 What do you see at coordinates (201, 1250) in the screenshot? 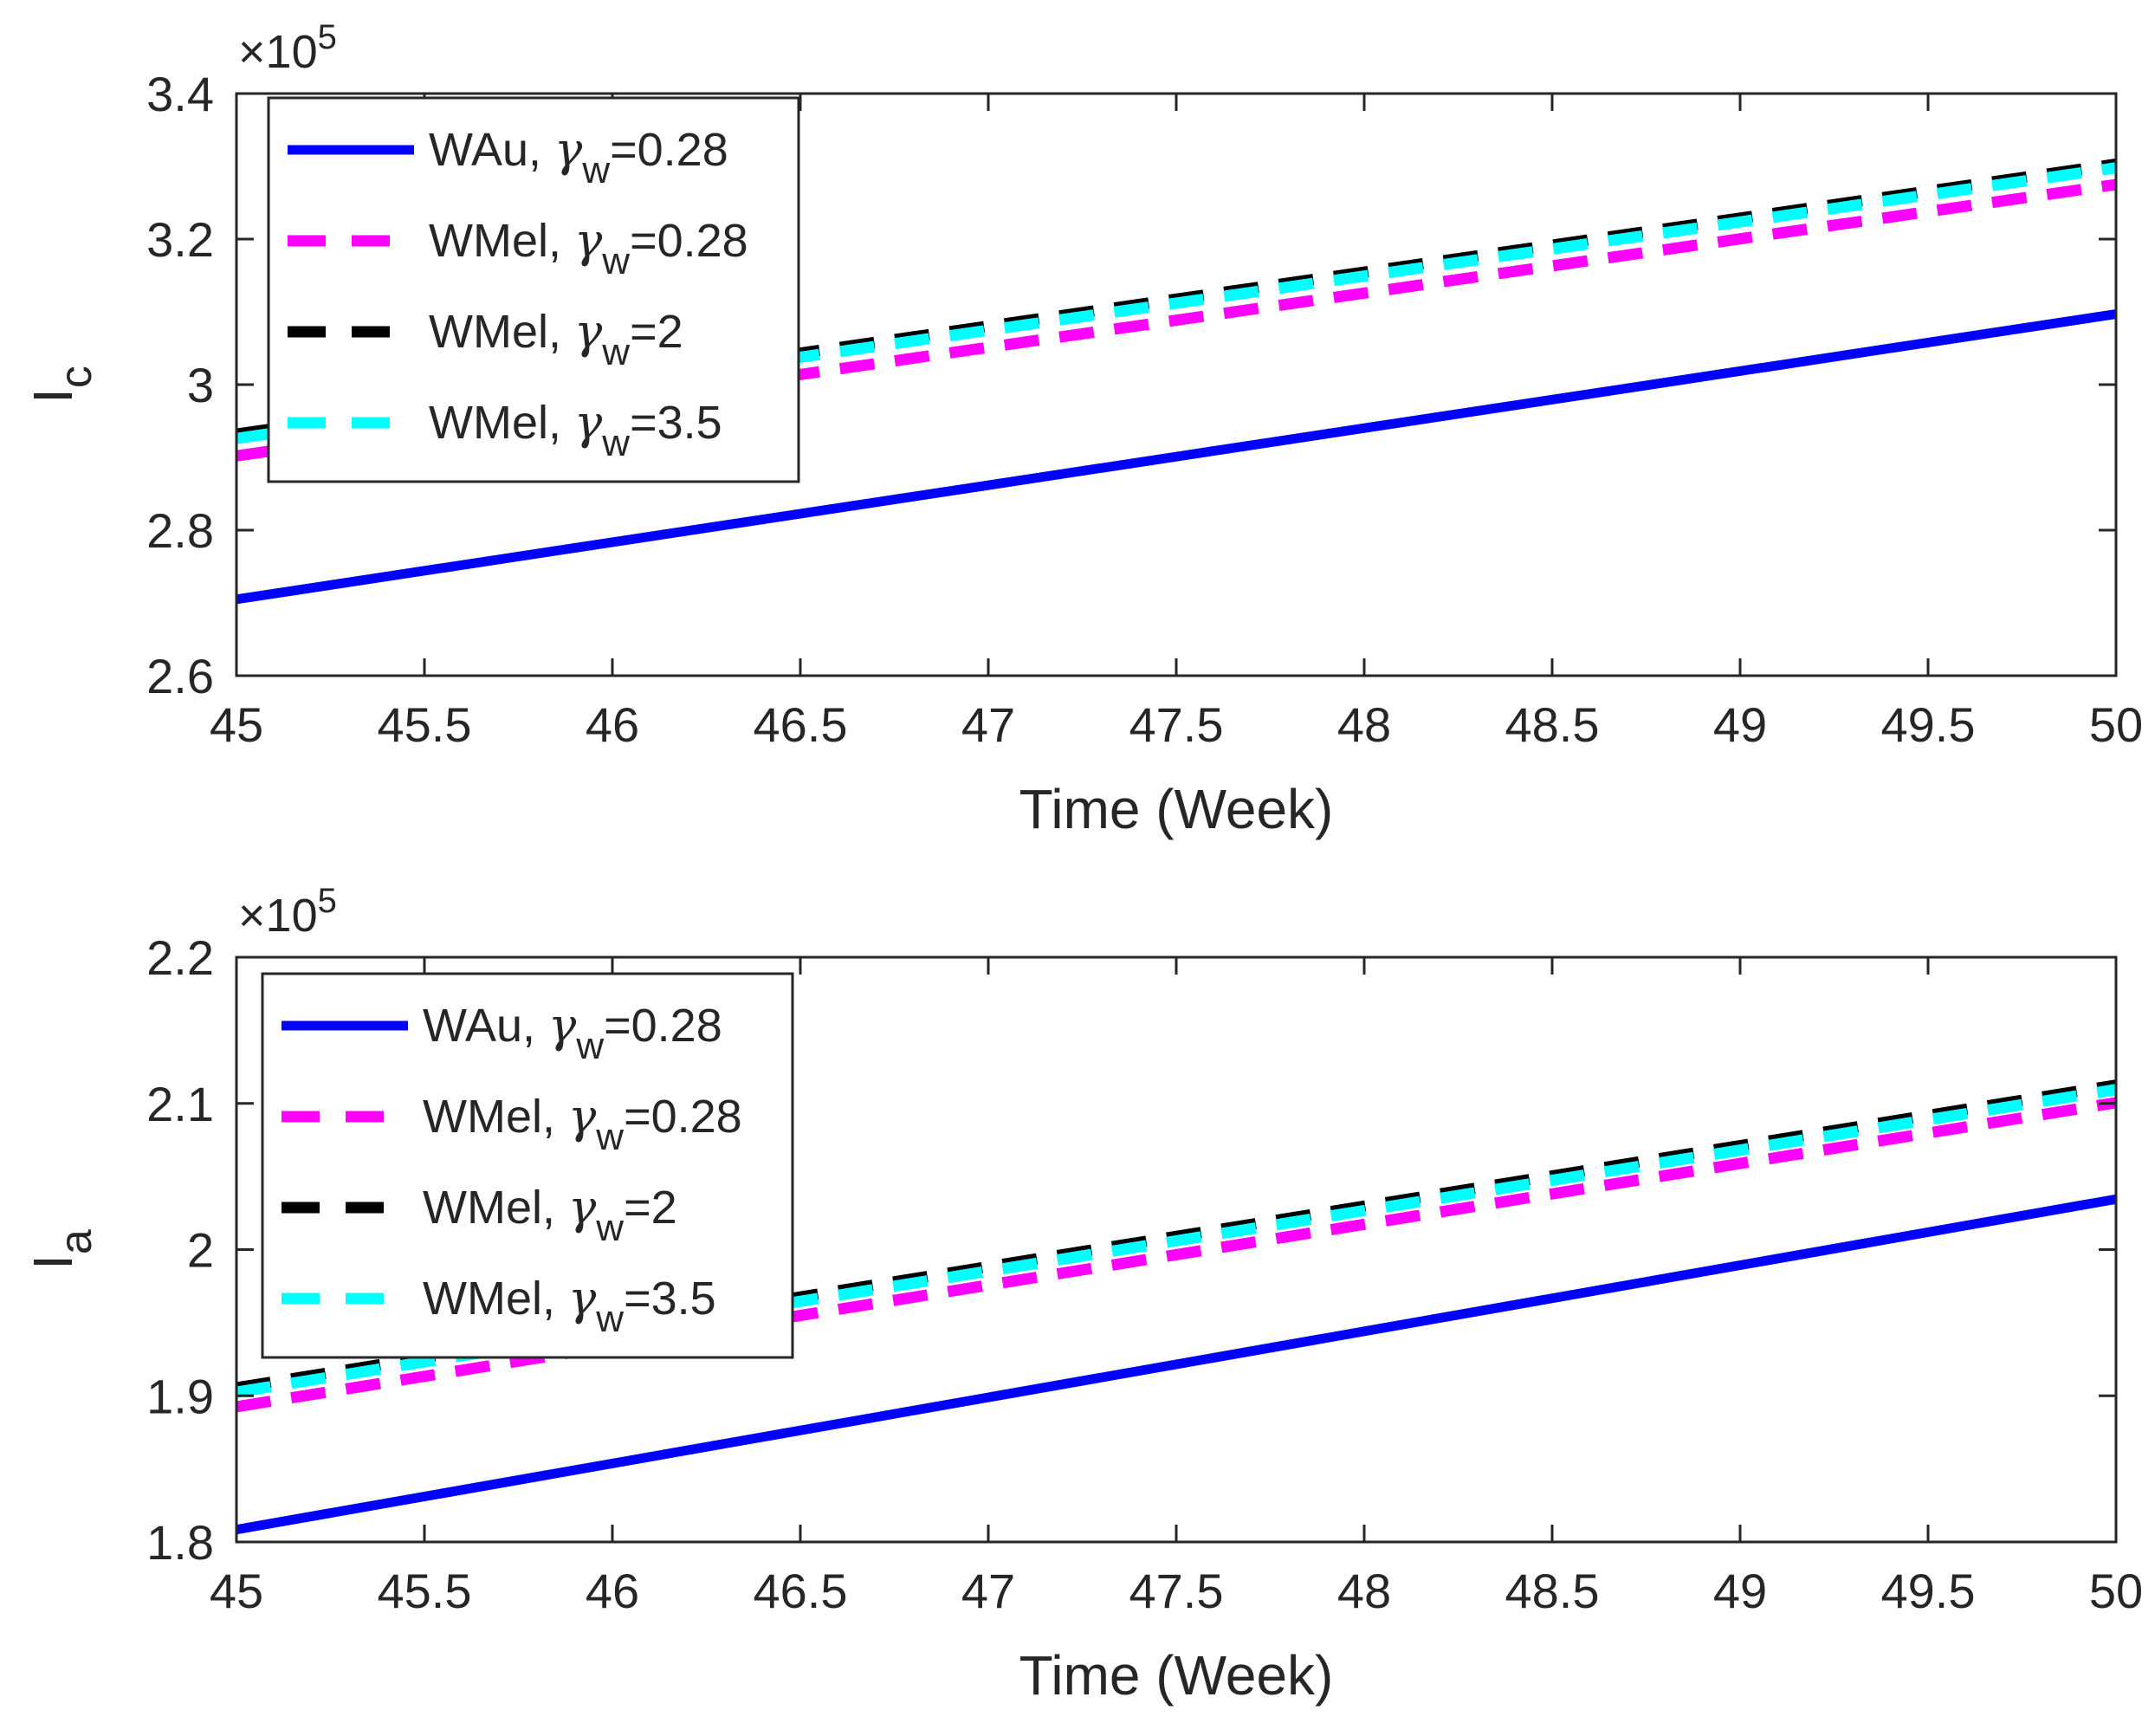
I see `y-tick-label: 2` at bounding box center [201, 1250].